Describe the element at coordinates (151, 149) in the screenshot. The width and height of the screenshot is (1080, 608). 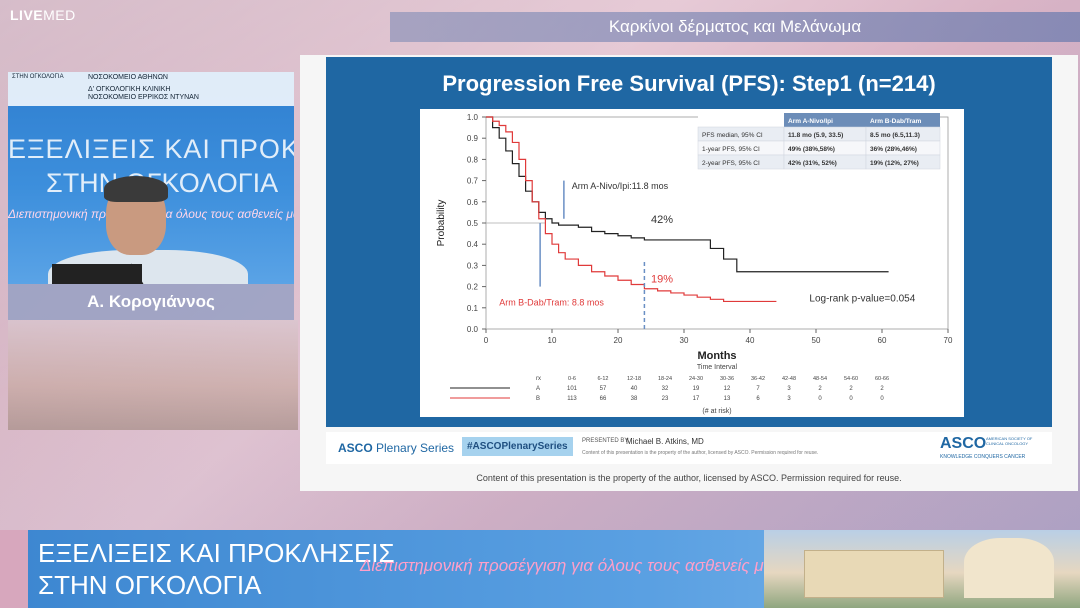
I see `wall-text-1: ΕΞΕΛΙΞΕΙΣ ΚΑΙ ΠΡΟΚΛΗΣΕΙΣ` at that location.